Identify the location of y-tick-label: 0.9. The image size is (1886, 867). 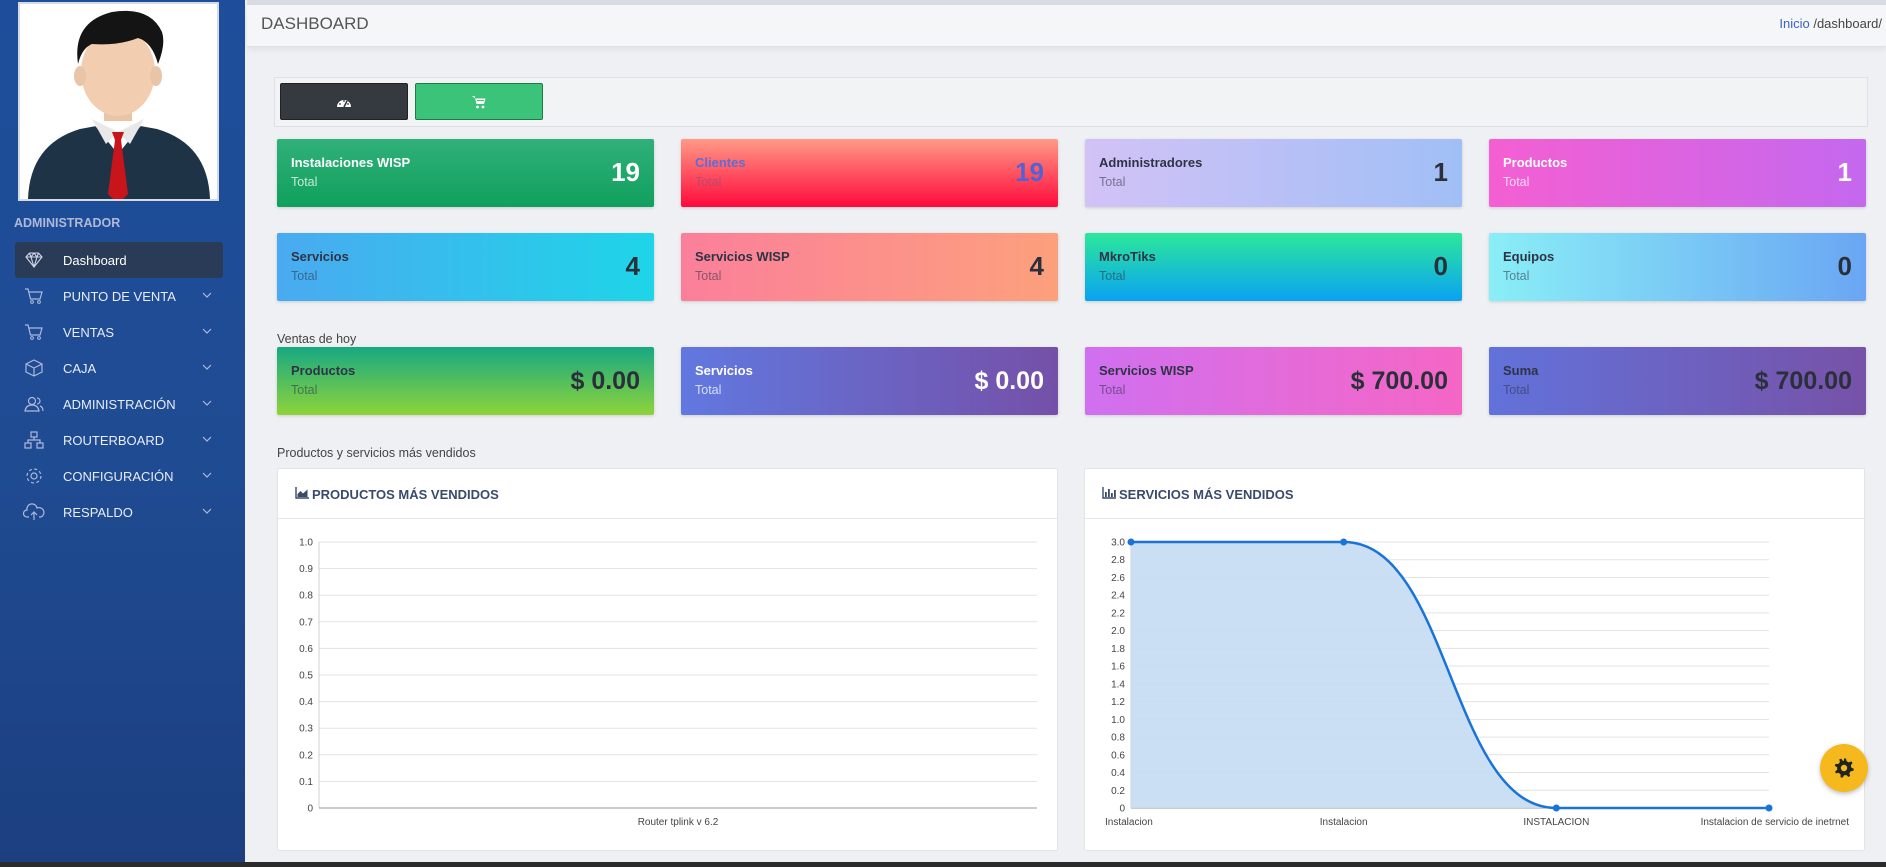
(306, 569).